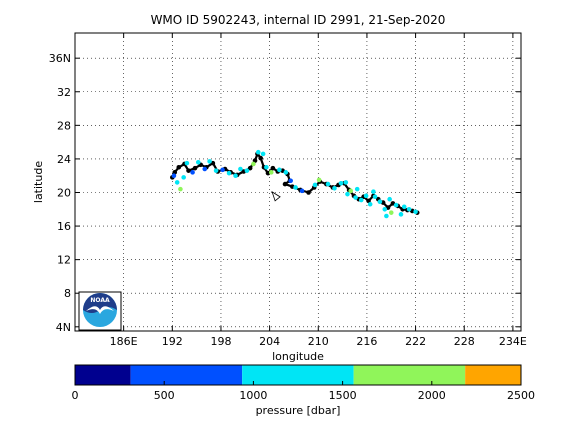 Image resolution: width=576 pixels, height=436 pixels. I want to click on x-tick-label: 234E, so click(513, 341).